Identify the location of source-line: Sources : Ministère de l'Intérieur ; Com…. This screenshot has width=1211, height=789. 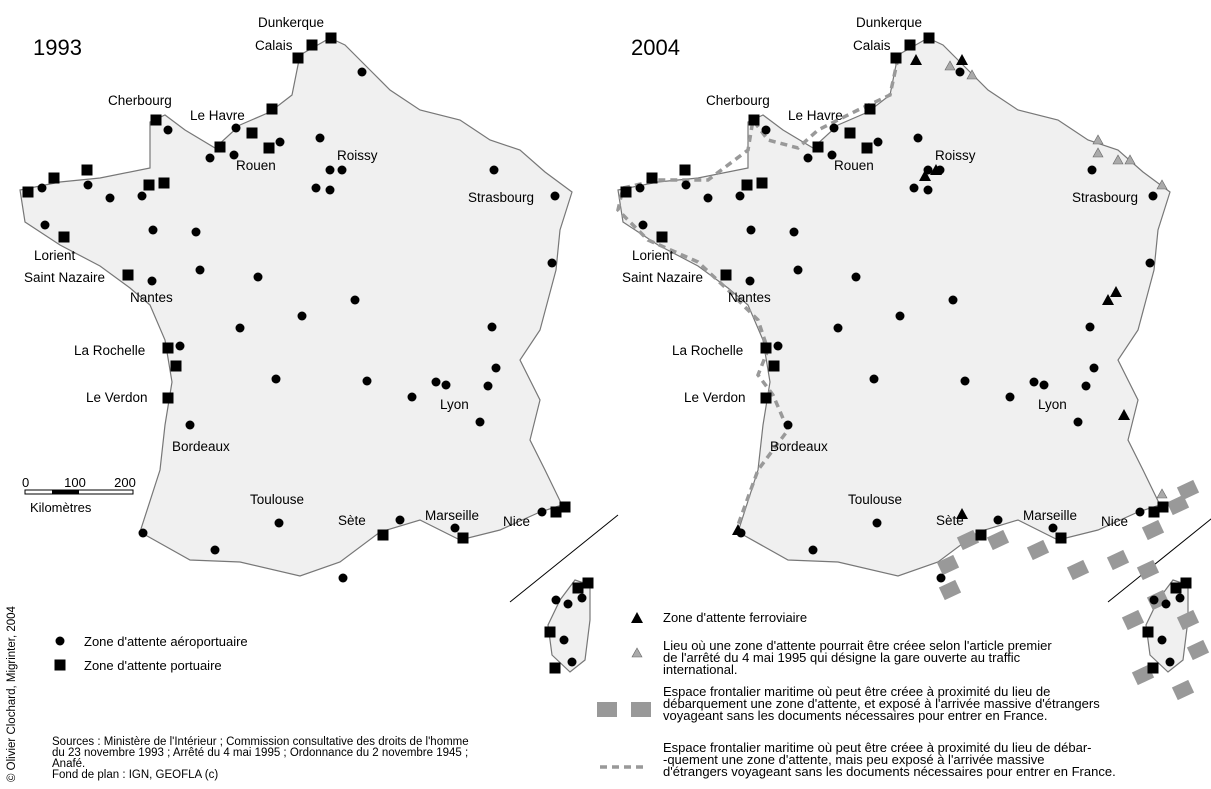
(260, 742).